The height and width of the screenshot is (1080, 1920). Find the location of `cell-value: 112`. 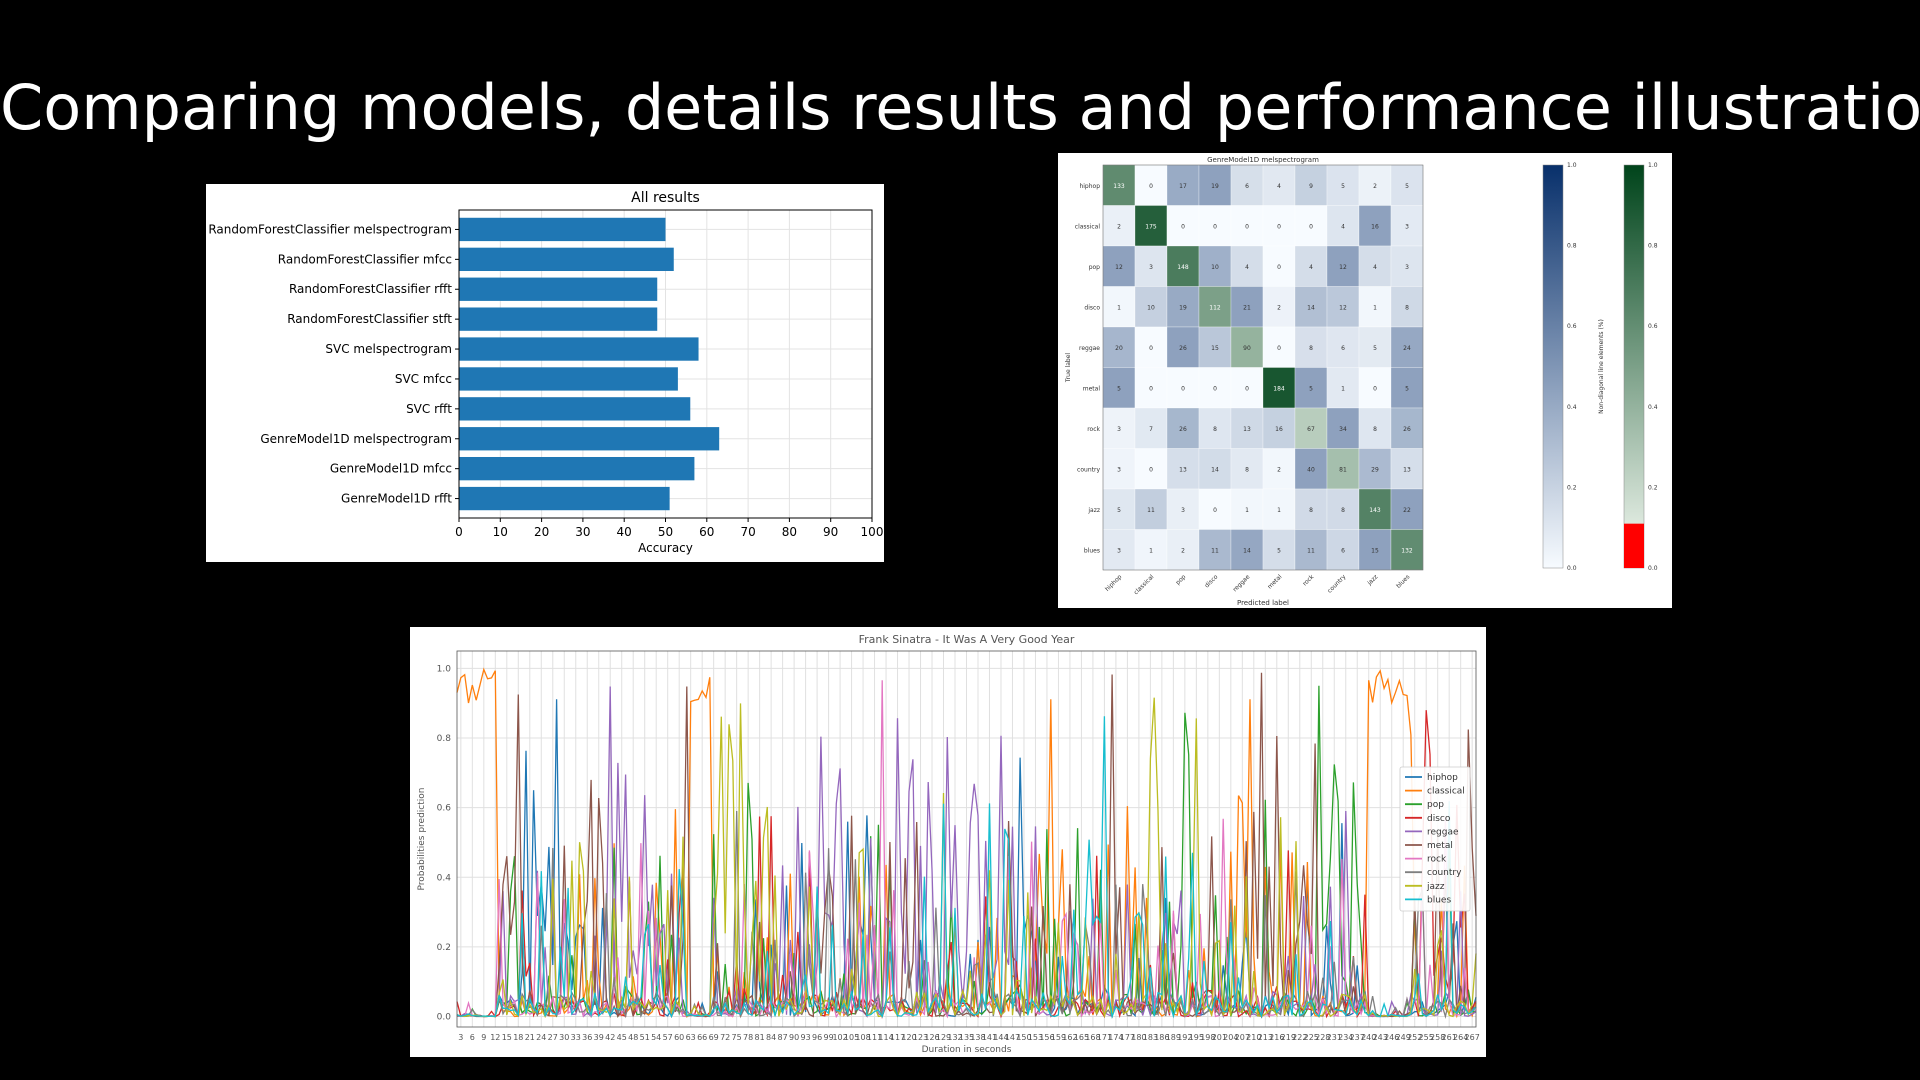

cell-value: 112 is located at coordinates (1215, 307).